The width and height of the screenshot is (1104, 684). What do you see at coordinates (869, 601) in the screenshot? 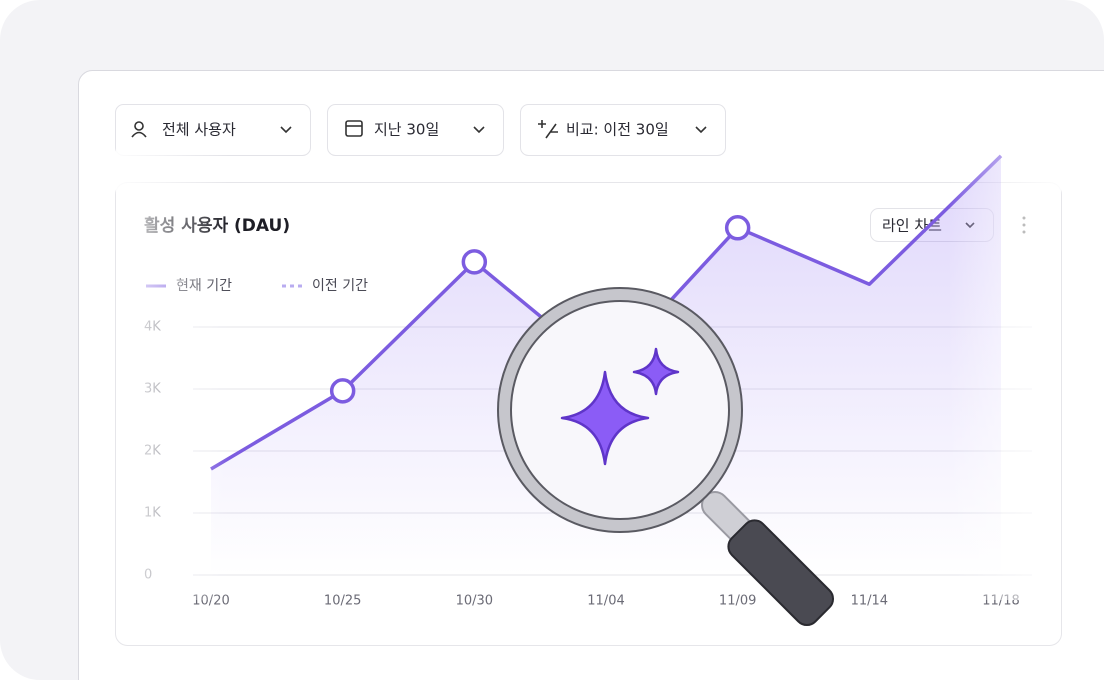
I see `x-tick-label: 11/14` at bounding box center [869, 601].